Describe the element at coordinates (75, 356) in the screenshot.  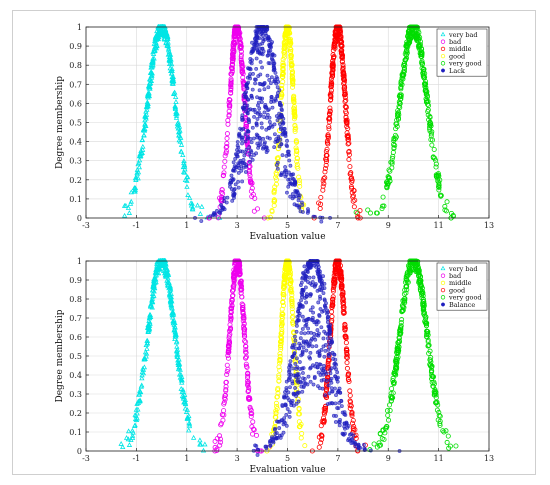
I see `y-tick-label: 0.5` at that location.